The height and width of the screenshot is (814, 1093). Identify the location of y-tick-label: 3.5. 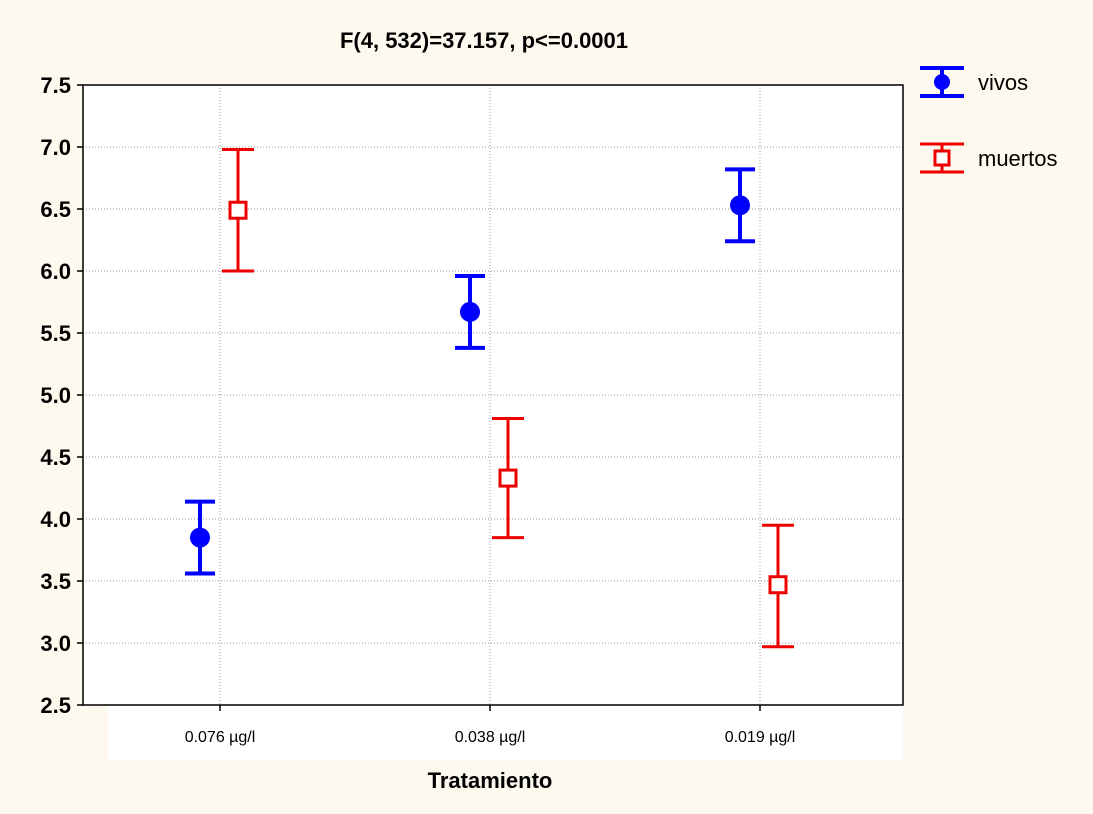
(55, 581).